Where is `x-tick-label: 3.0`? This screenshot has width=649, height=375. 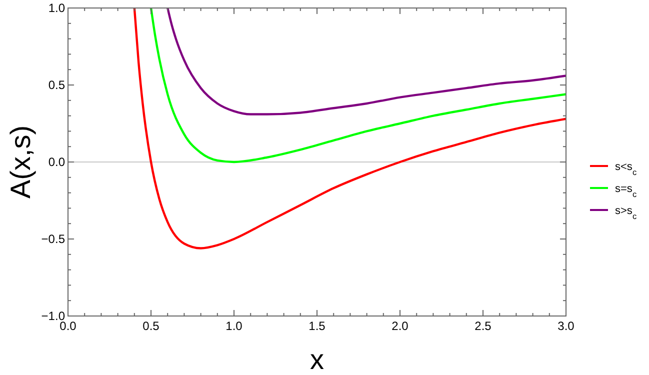
x-tick-label: 3.0 is located at coordinates (566, 326).